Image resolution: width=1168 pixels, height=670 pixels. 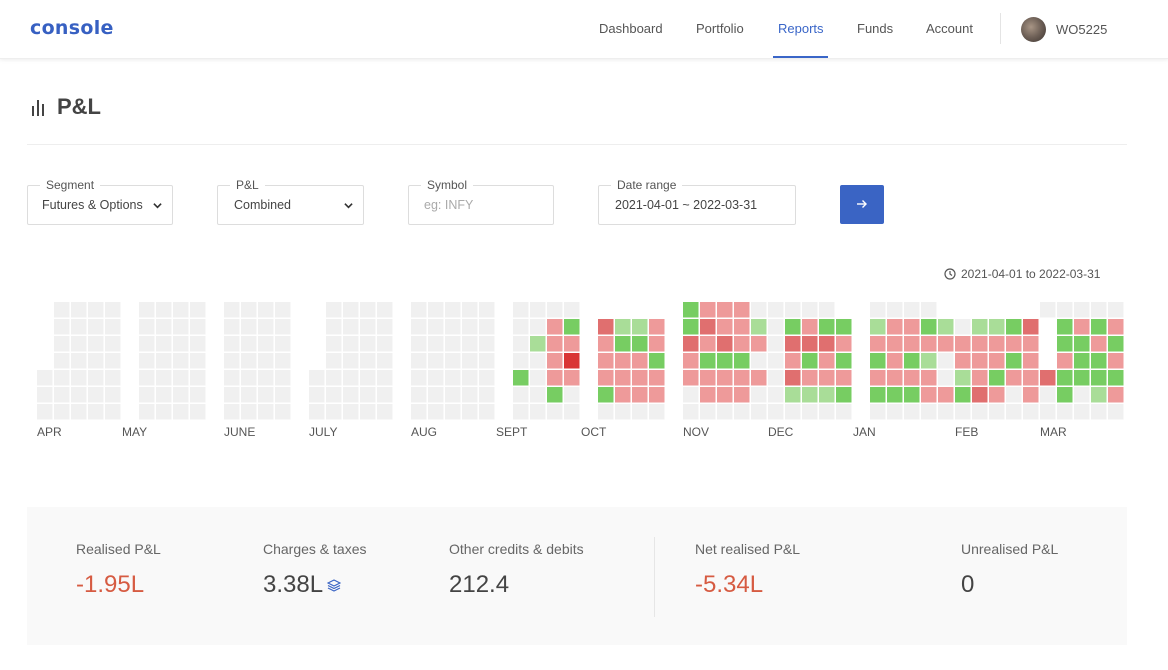 What do you see at coordinates (720, 28) in the screenshot?
I see `nav-portfolio: Portfolio` at bounding box center [720, 28].